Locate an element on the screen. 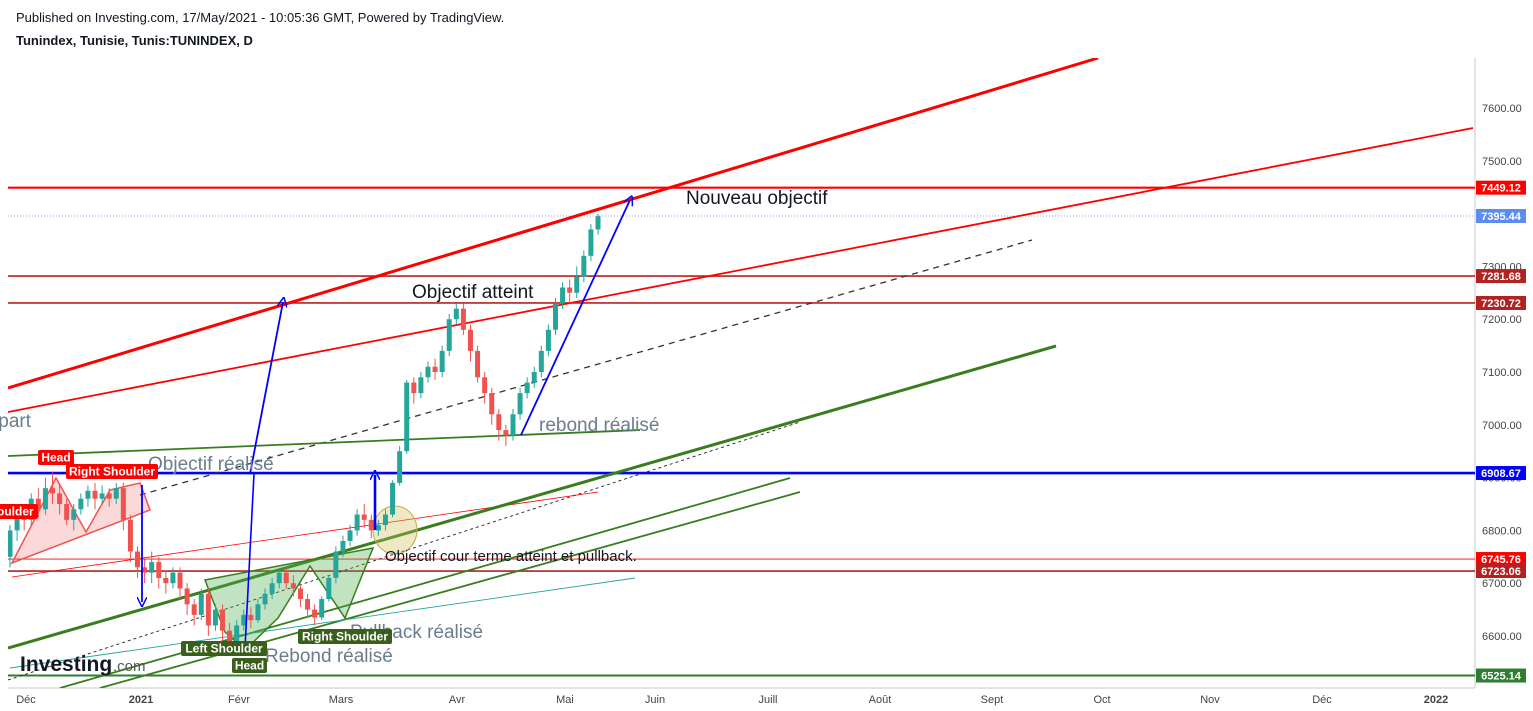 The width and height of the screenshot is (1533, 711). price-badge-label: 7230.72 is located at coordinates (1501, 304).